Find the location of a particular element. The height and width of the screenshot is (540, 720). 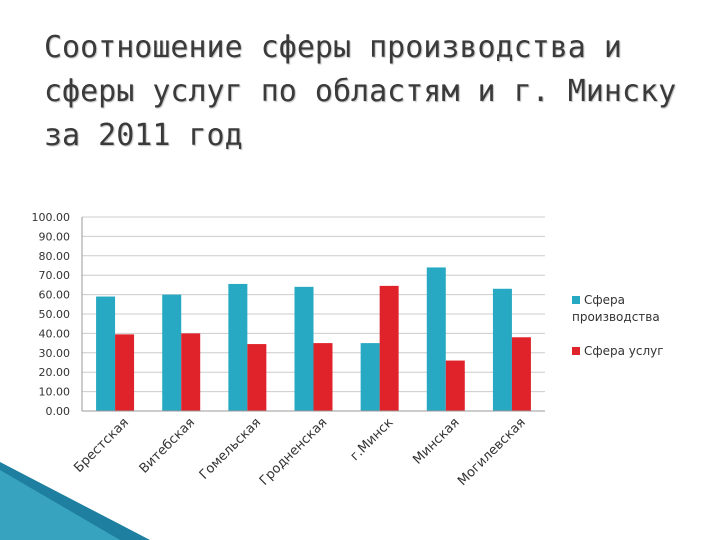

y-tick-label: 70.00 is located at coordinates (55, 275).